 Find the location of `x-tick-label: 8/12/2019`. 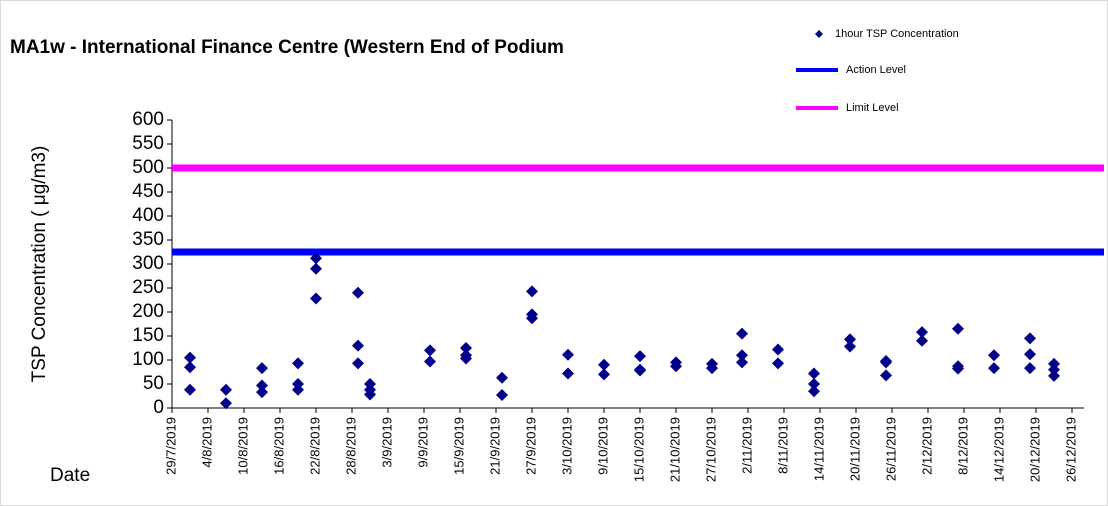

x-tick-label: 8/12/2019 is located at coordinates (962, 446).